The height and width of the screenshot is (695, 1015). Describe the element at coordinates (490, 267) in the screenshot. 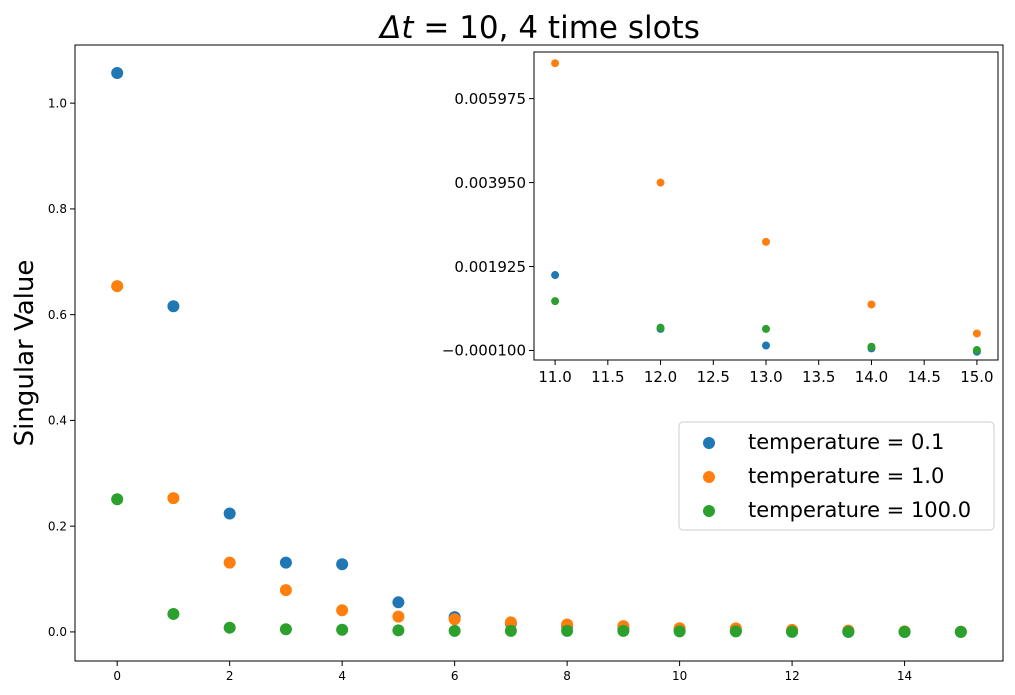

I see `inset-y-tick-label: 0.001925` at that location.